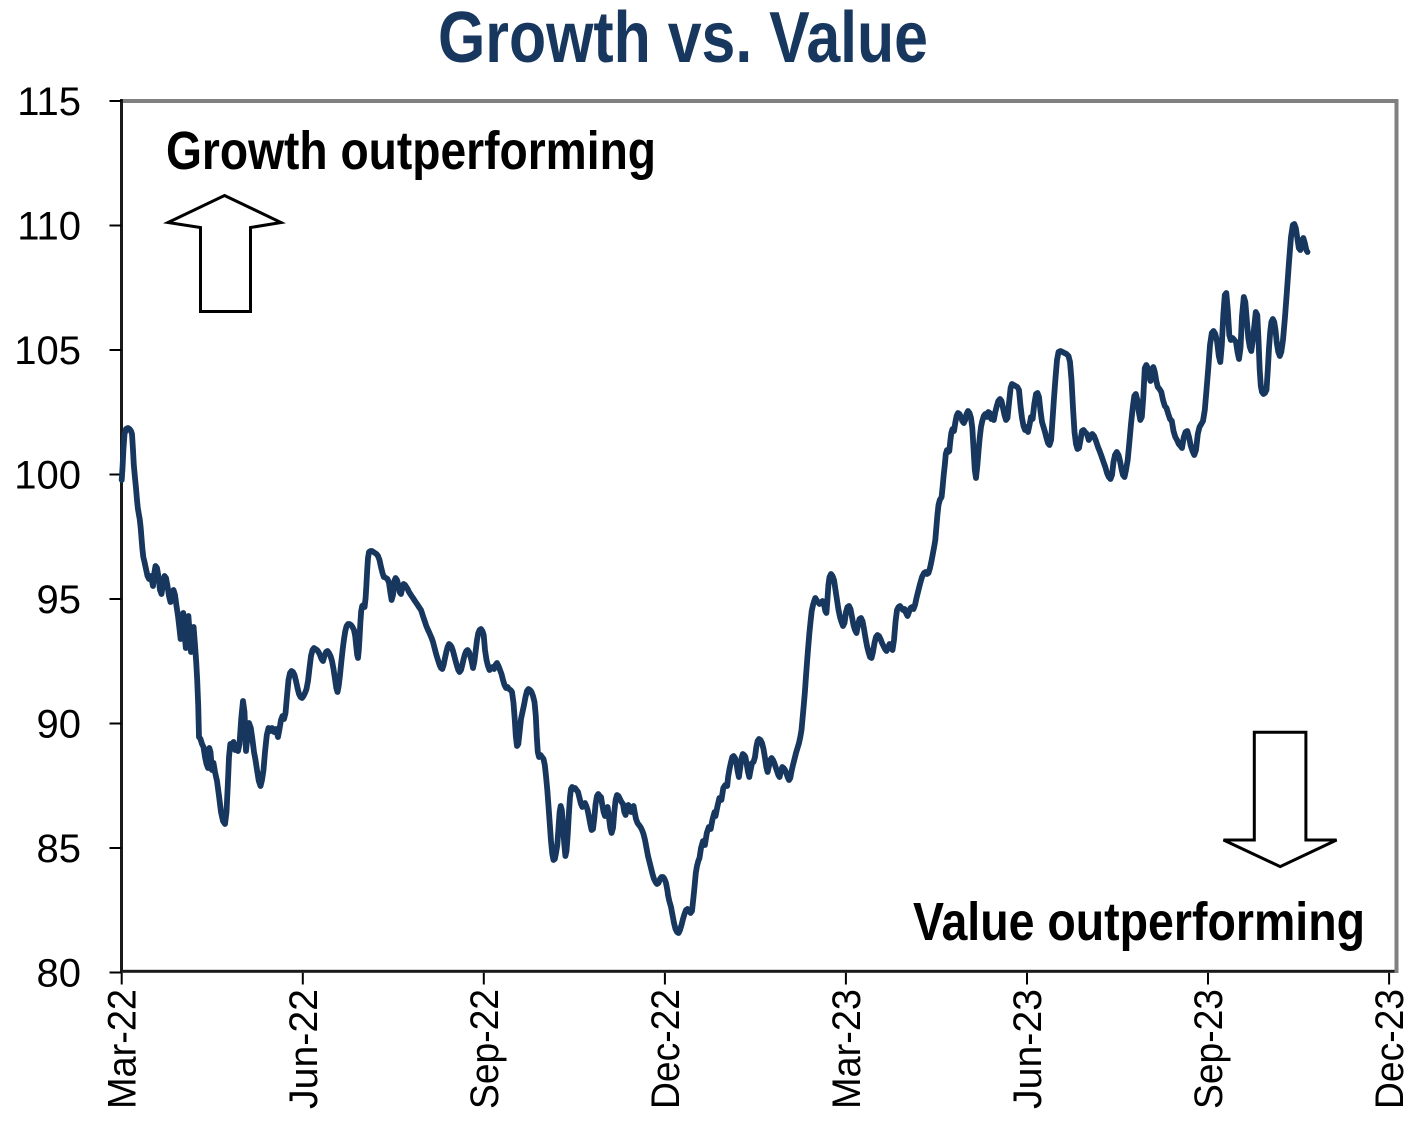 The height and width of the screenshot is (1136, 1420). Describe the element at coordinates (1209, 1049) in the screenshot. I see `svg-text: Sep-23` at that location.